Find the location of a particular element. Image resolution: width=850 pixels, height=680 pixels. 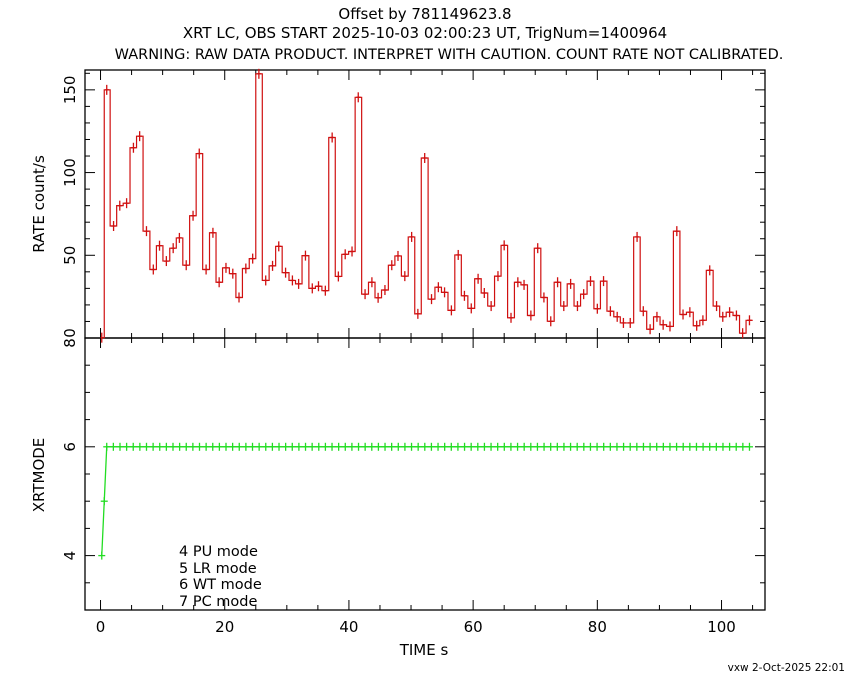

mode-line is located at coordinates (425, 501).